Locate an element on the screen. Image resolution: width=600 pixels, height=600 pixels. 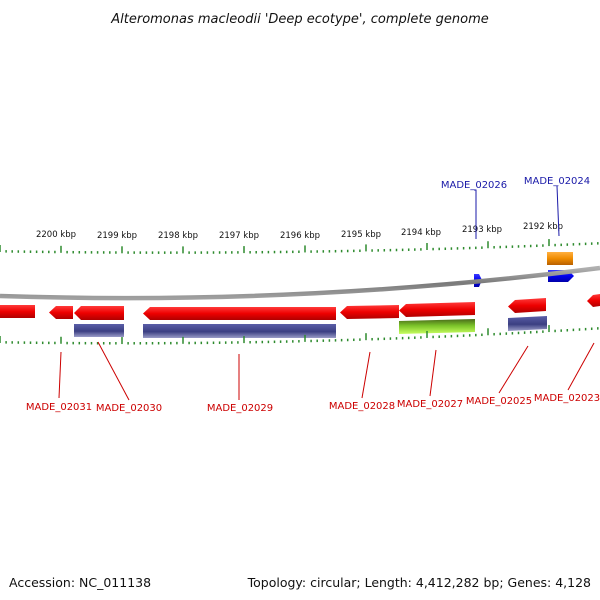
gene-label: MADE_02030 is located at coordinates (129, 408).